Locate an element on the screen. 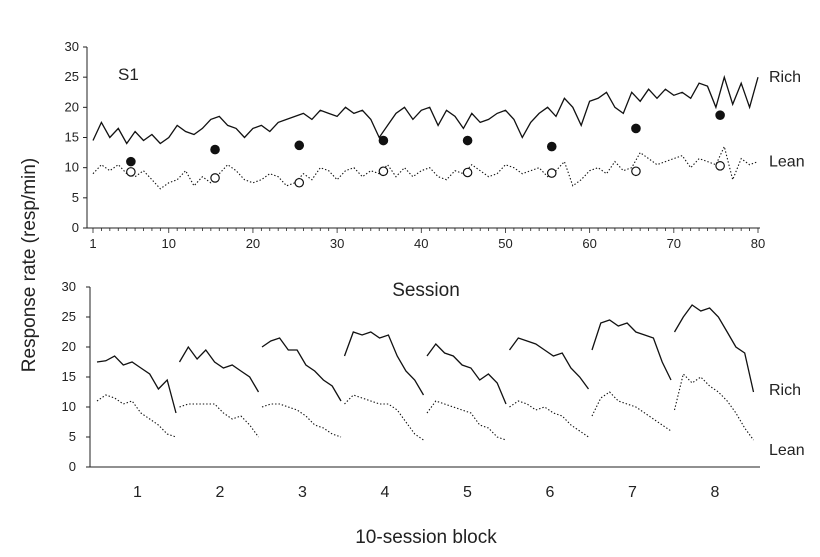 Image resolution: width=820 pixels, height=557 pixels. block-label: 4 is located at coordinates (385, 492).